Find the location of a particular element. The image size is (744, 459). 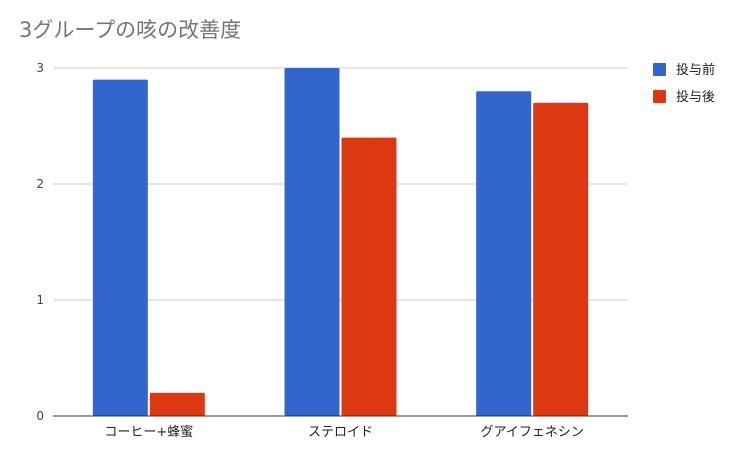

x-tick-label: コーヒー+蜂蜜 is located at coordinates (148, 432).